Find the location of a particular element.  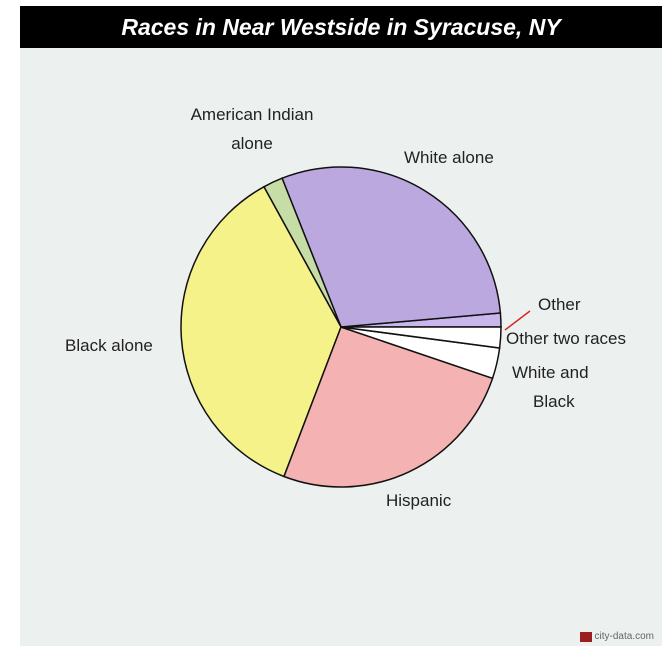

slice-hispanic is located at coordinates (388, 407).